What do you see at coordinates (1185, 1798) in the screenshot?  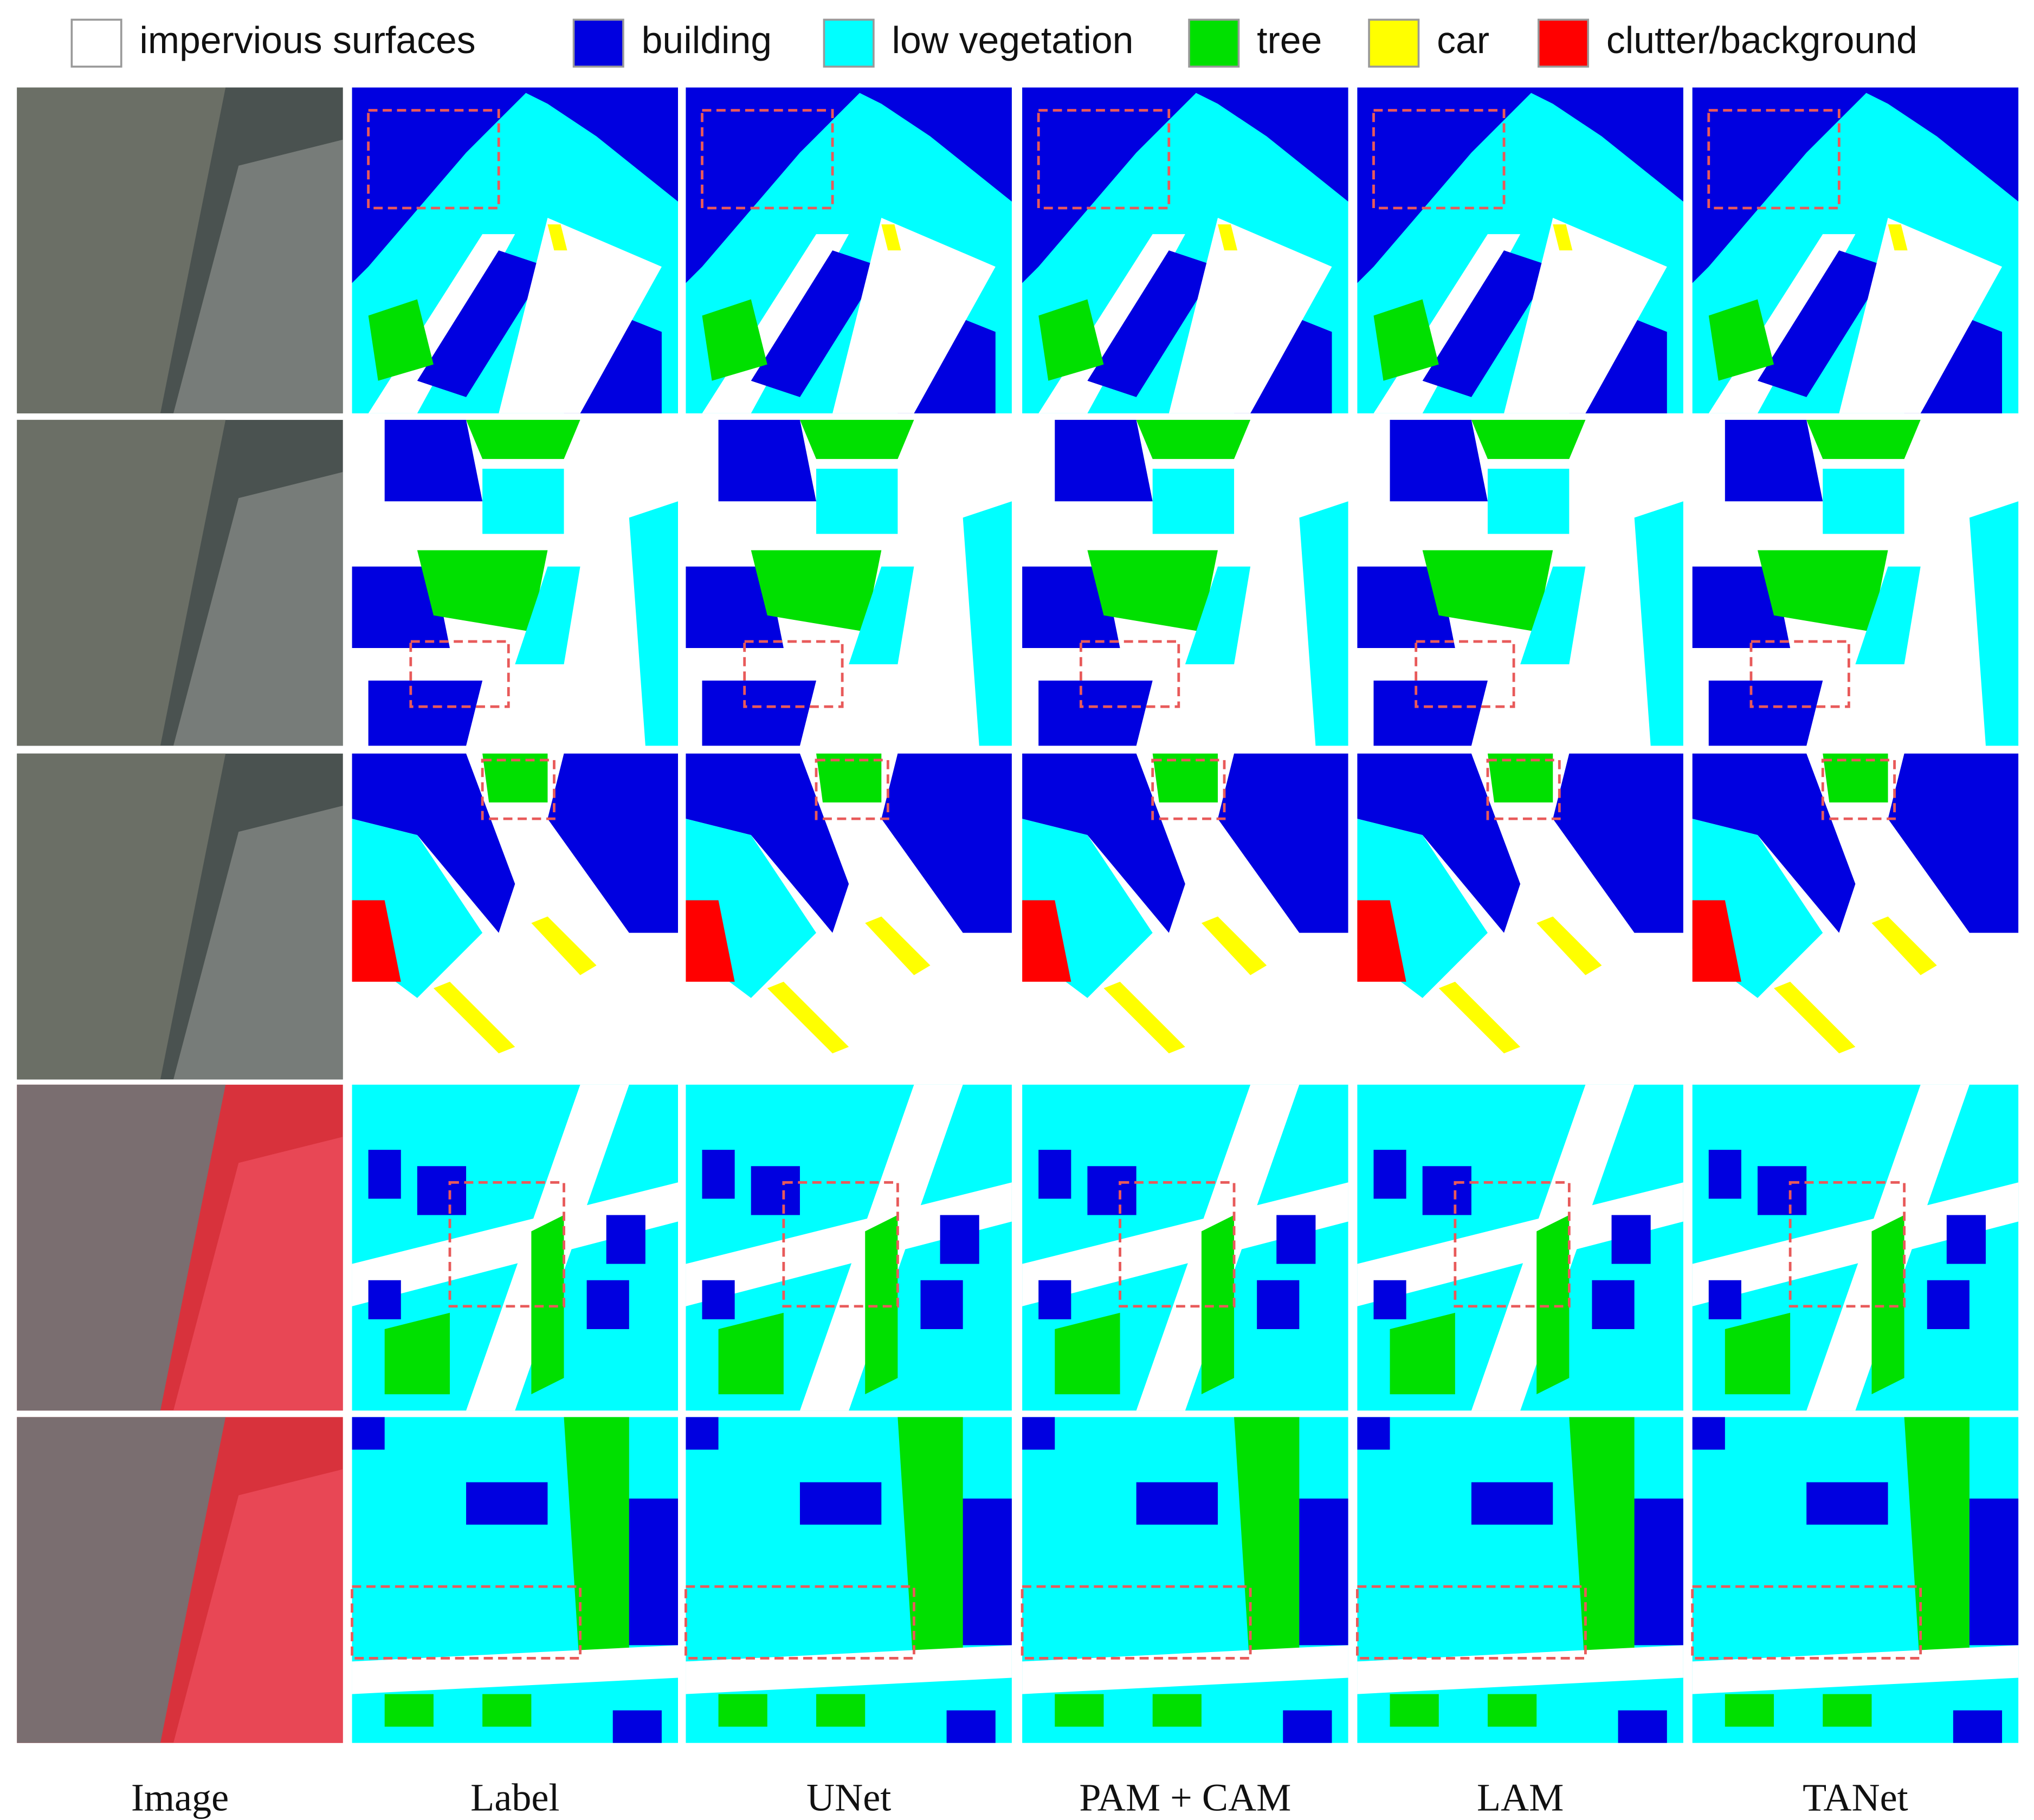 I see `column-label: PAM + CAM` at bounding box center [1185, 1798].